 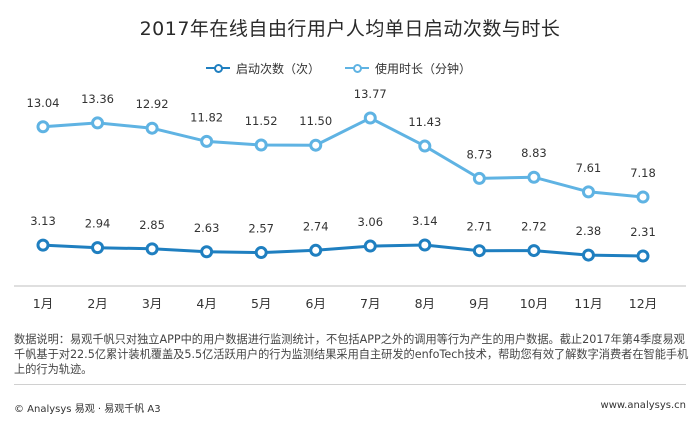 What do you see at coordinates (97, 99) in the screenshot?
I see `data-label-usage-duration: 13.36` at bounding box center [97, 99].